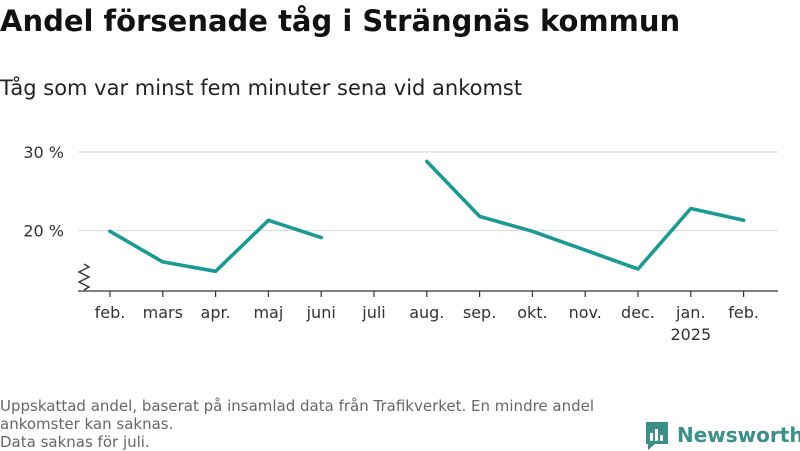  I want to click on x-tick-label: sep., so click(479, 312).